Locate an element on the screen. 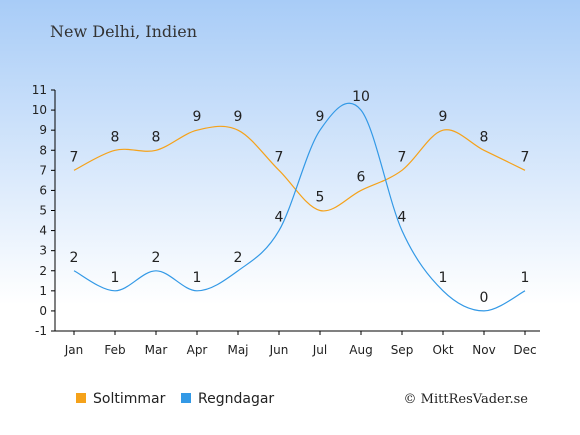 This screenshot has width=580, height=435. x-tick-label: Apr is located at coordinates (197, 350).